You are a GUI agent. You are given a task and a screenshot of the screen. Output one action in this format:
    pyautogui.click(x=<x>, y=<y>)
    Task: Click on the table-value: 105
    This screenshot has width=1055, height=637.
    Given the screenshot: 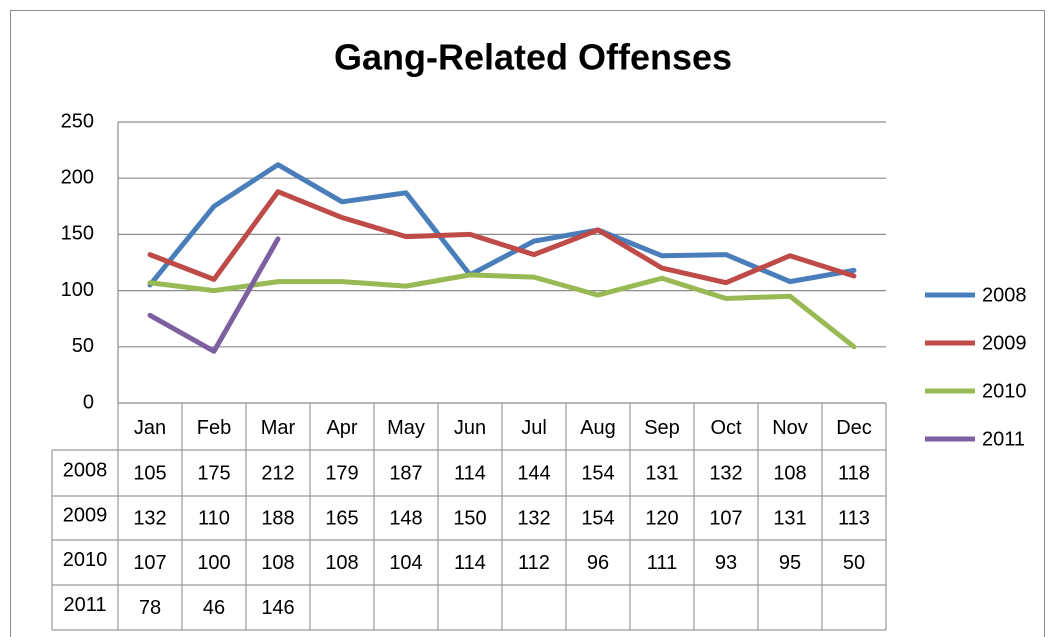 What is the action you would take?
    pyautogui.click(x=149, y=473)
    